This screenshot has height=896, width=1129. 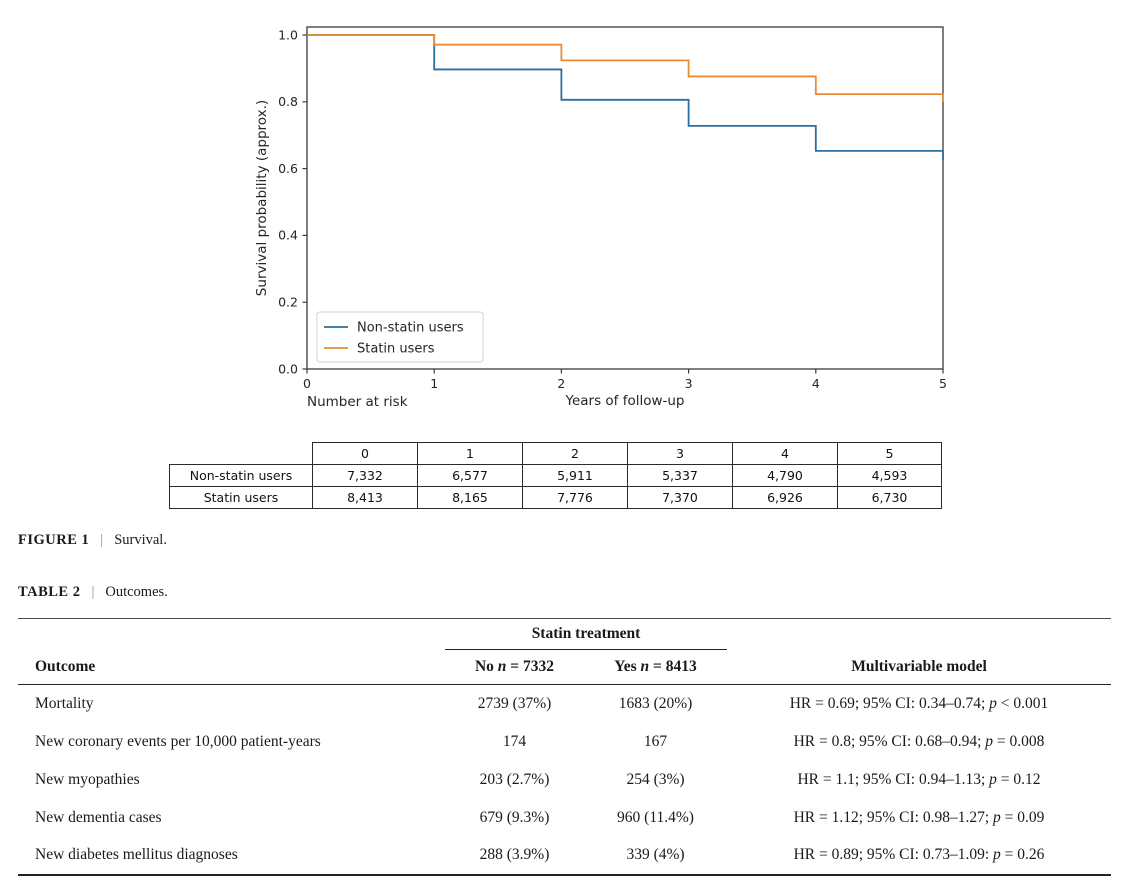 I want to click on model-cell: HR = 0.69; 95% CI: 0.34–0.74; p < 0.001, so click(x=919, y=703).